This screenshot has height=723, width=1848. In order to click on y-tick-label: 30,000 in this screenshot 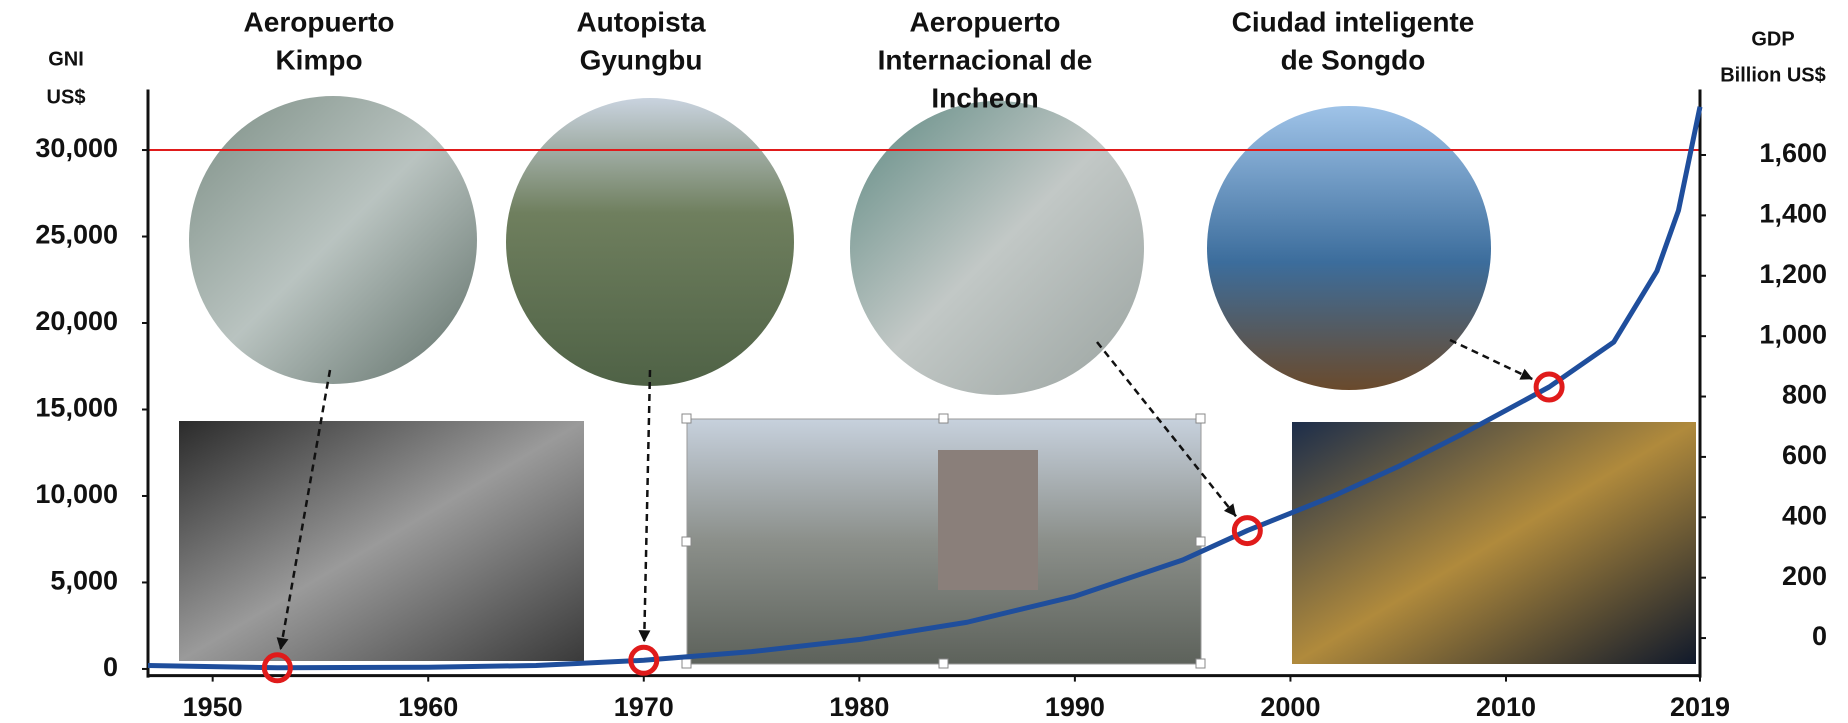, I will do `click(76, 148)`.